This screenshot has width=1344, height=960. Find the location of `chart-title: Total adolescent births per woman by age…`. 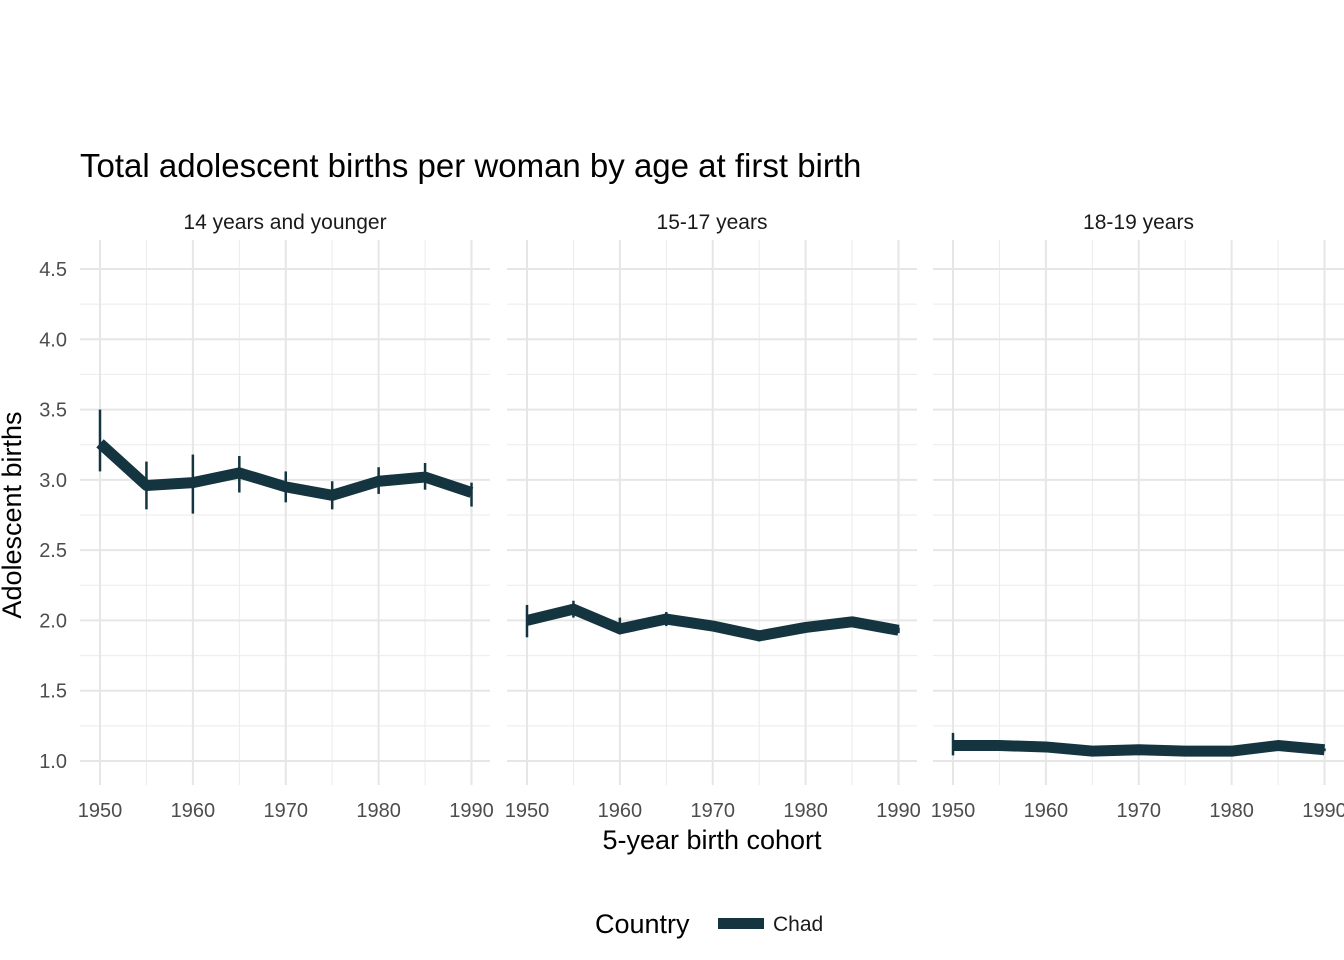

chart-title: Total adolescent births per woman by age… is located at coordinates (470, 165).